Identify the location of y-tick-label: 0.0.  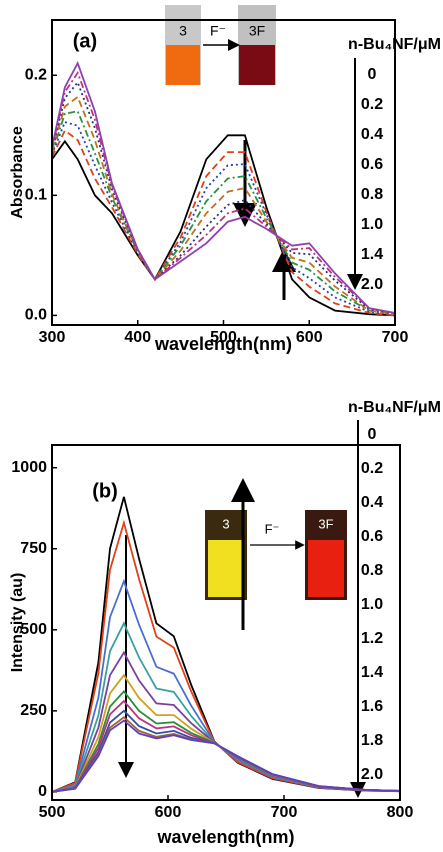
(36, 315).